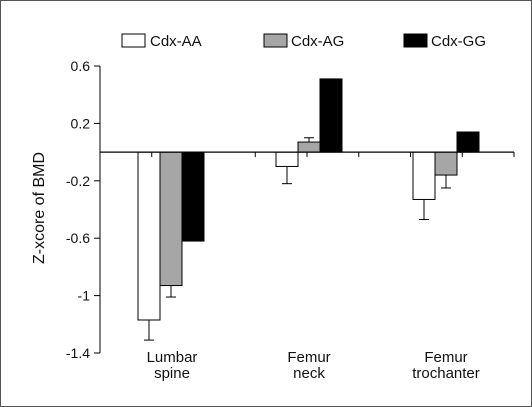 The image size is (532, 407). Describe the element at coordinates (176, 41) in the screenshot. I see `legend-label-0: Cdx-AA` at that location.